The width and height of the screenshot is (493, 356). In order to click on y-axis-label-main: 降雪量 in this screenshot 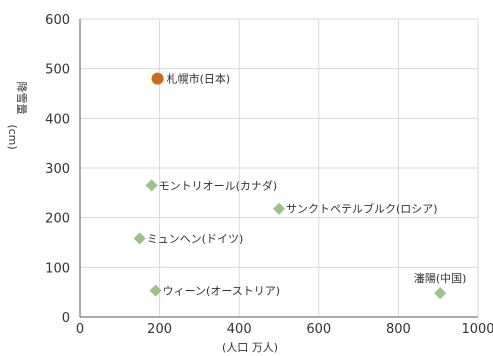, I will do `click(22, 98)`.